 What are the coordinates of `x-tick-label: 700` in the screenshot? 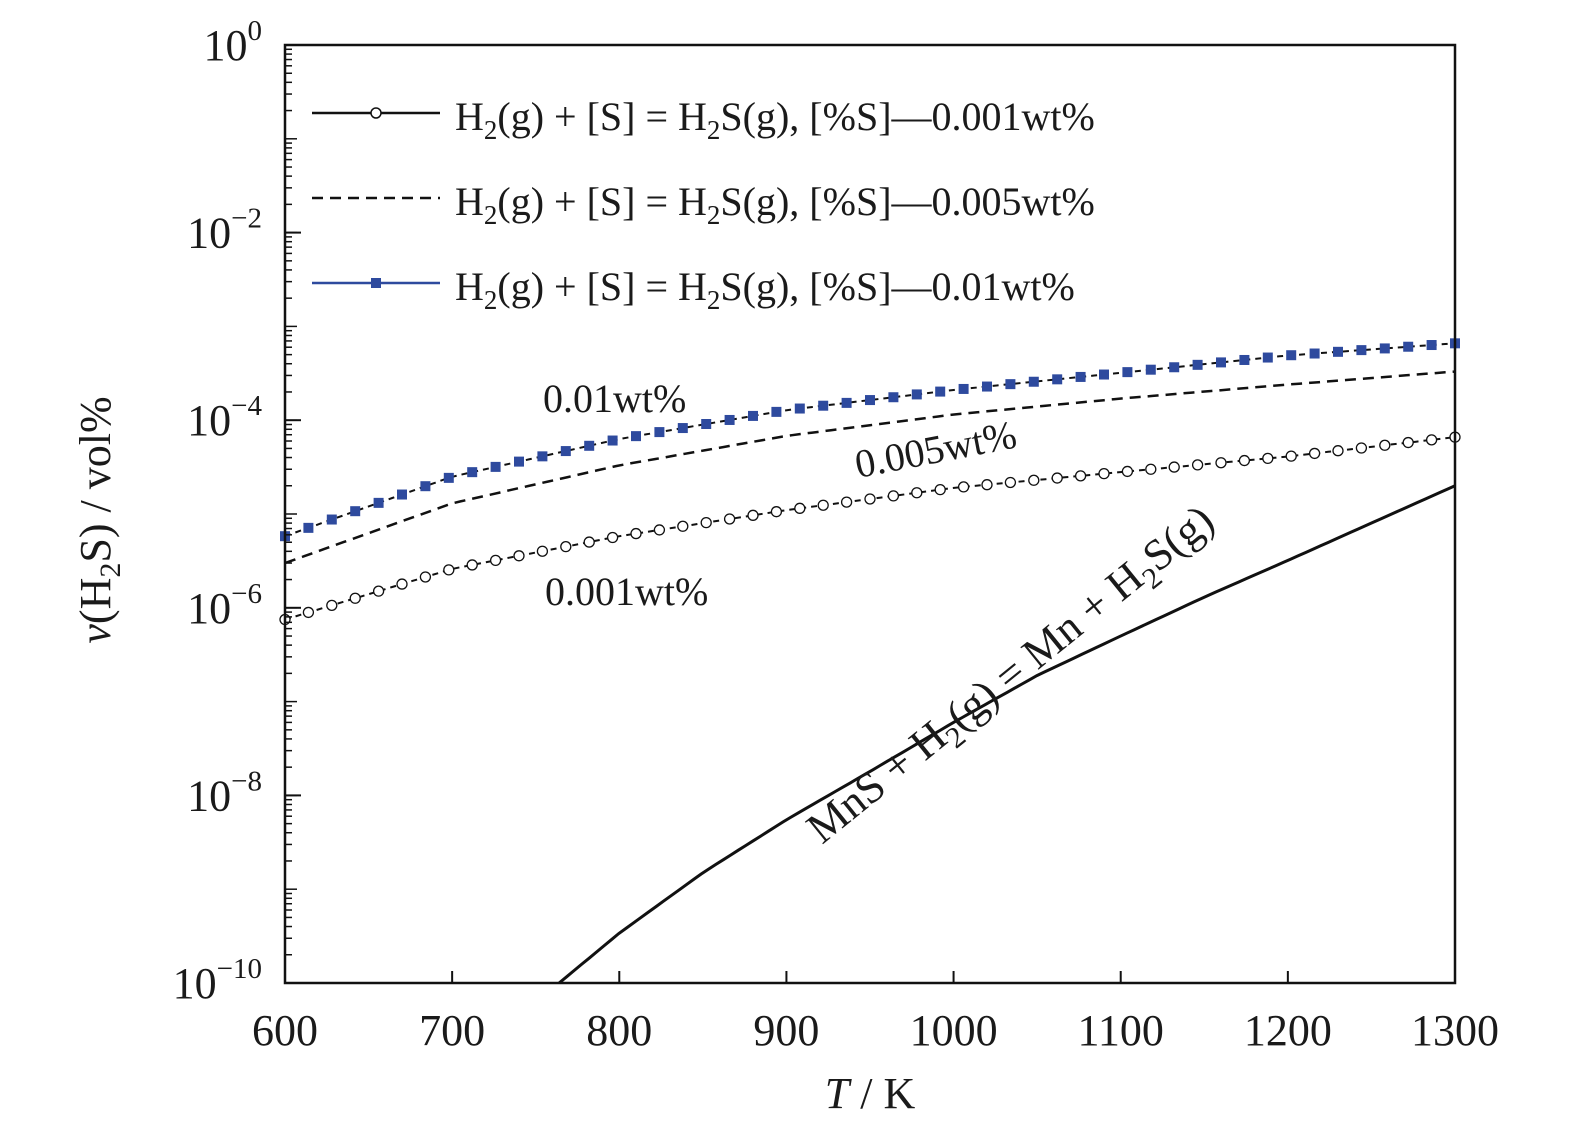 It's located at (452, 1030).